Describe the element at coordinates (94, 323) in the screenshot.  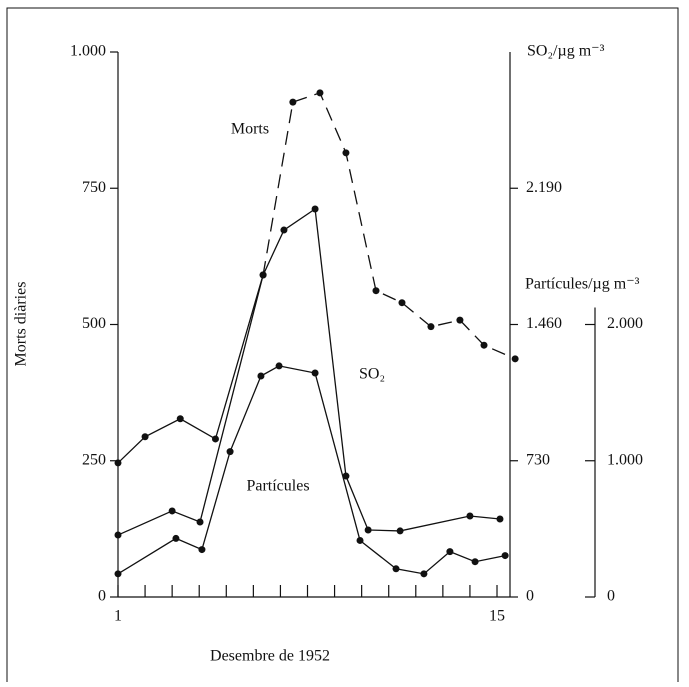
I see `y-tick-label: 500` at that location.